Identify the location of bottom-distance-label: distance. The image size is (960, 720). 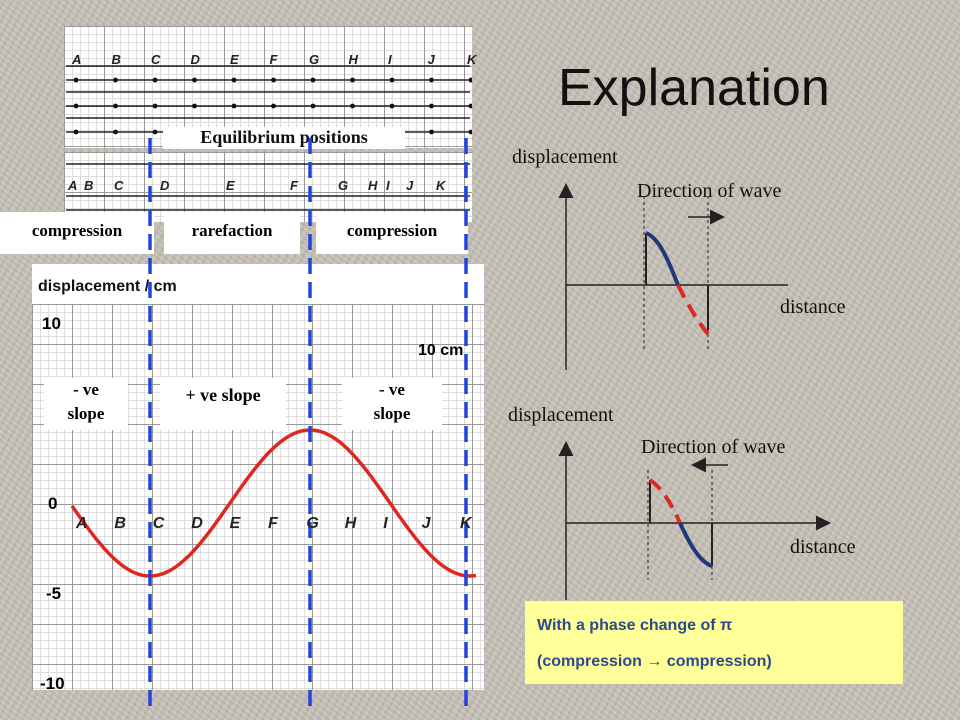
(823, 547).